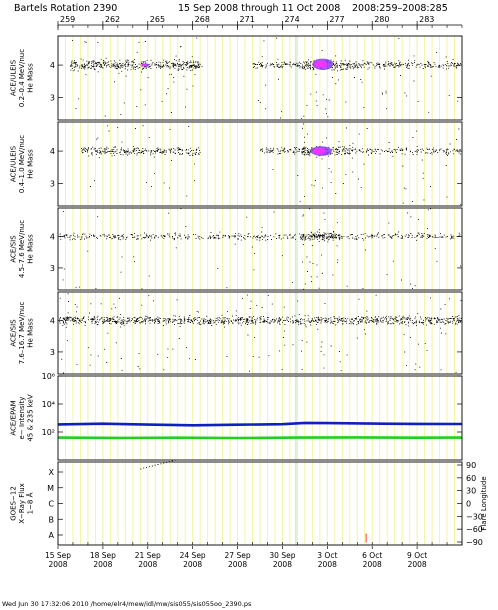 This screenshot has height=610, width=498. I want to click on ylabel-line: ACE/EPAM, so click(14, 417).